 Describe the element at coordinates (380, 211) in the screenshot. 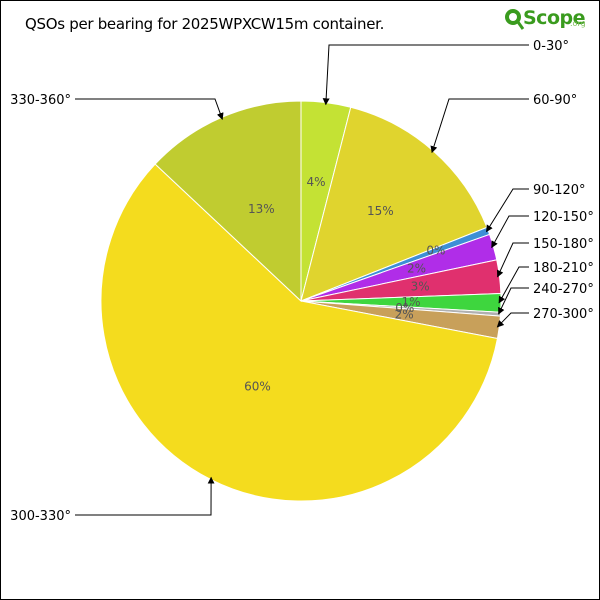

I see `slice-percent-label: 15%` at that location.